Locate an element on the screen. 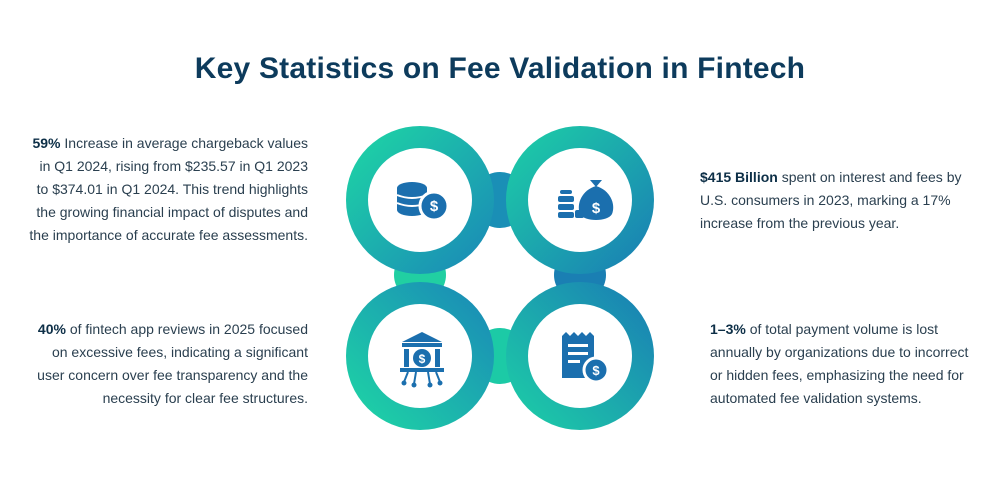 This screenshot has height=499, width=1000. bank-network-icon: $ is located at coordinates (422, 360).